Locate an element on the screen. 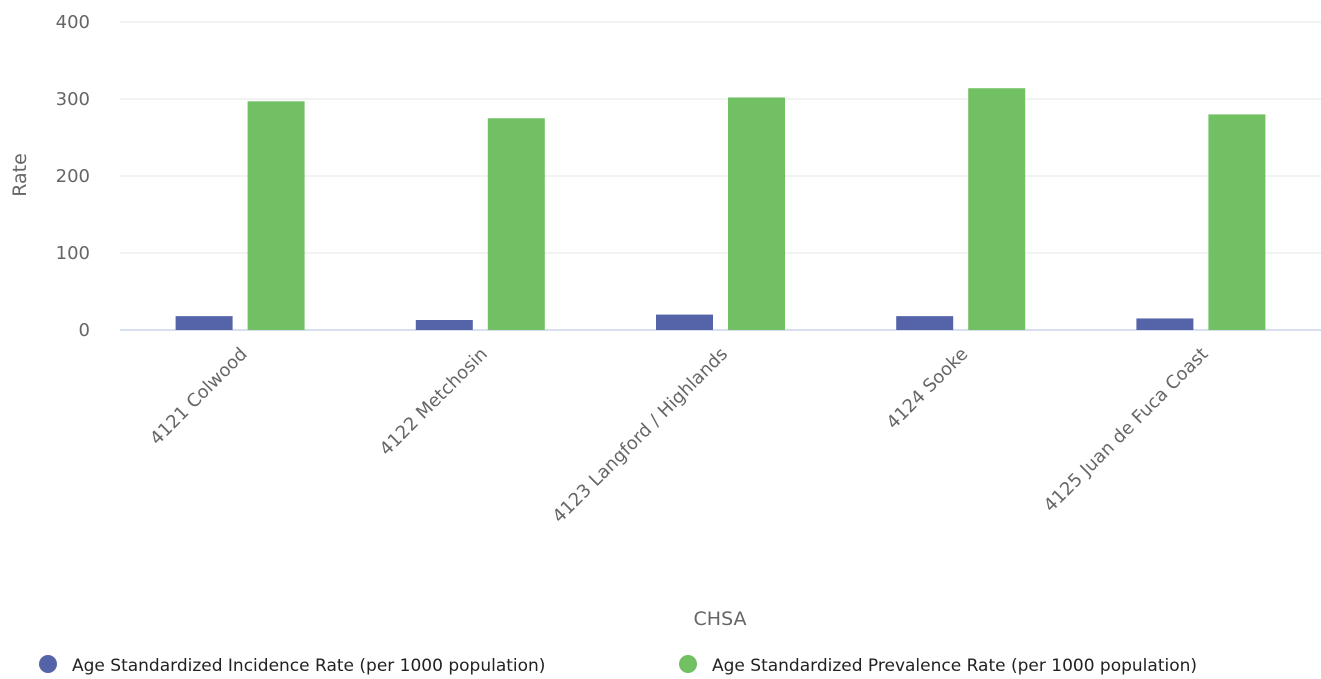  y-axis-ticks: 0 100 200 300 400 is located at coordinates (73, 176).